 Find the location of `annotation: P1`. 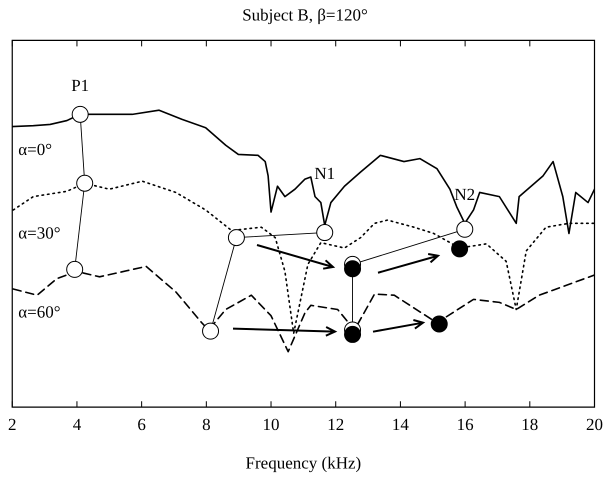

annotation: P1 is located at coordinates (80, 85).